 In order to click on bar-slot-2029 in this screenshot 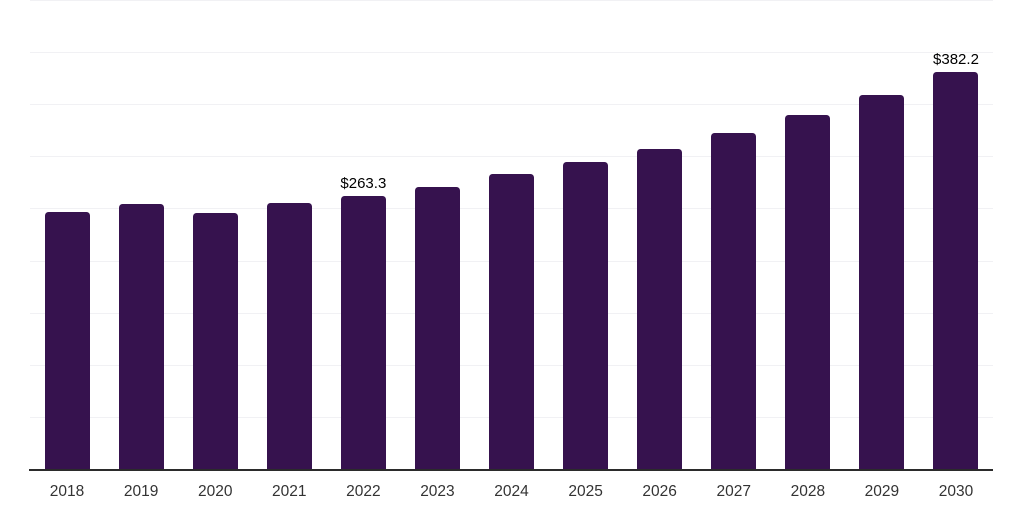, I will do `click(882, 235)`.